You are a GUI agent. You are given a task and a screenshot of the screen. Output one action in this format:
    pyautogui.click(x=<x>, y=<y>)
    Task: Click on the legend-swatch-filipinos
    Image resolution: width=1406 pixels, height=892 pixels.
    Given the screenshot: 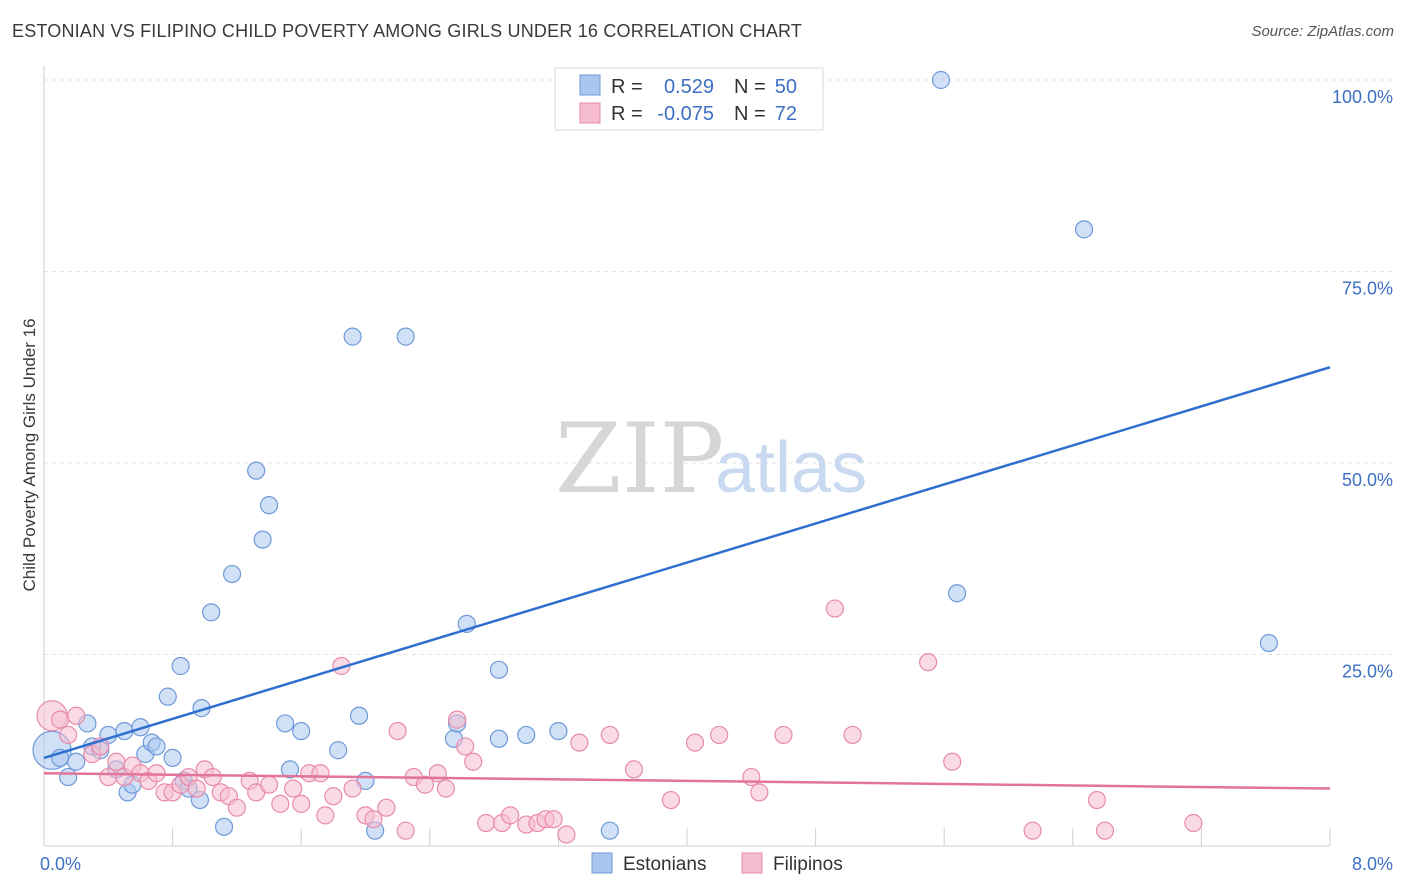 What is the action you would take?
    pyautogui.click(x=752, y=863)
    